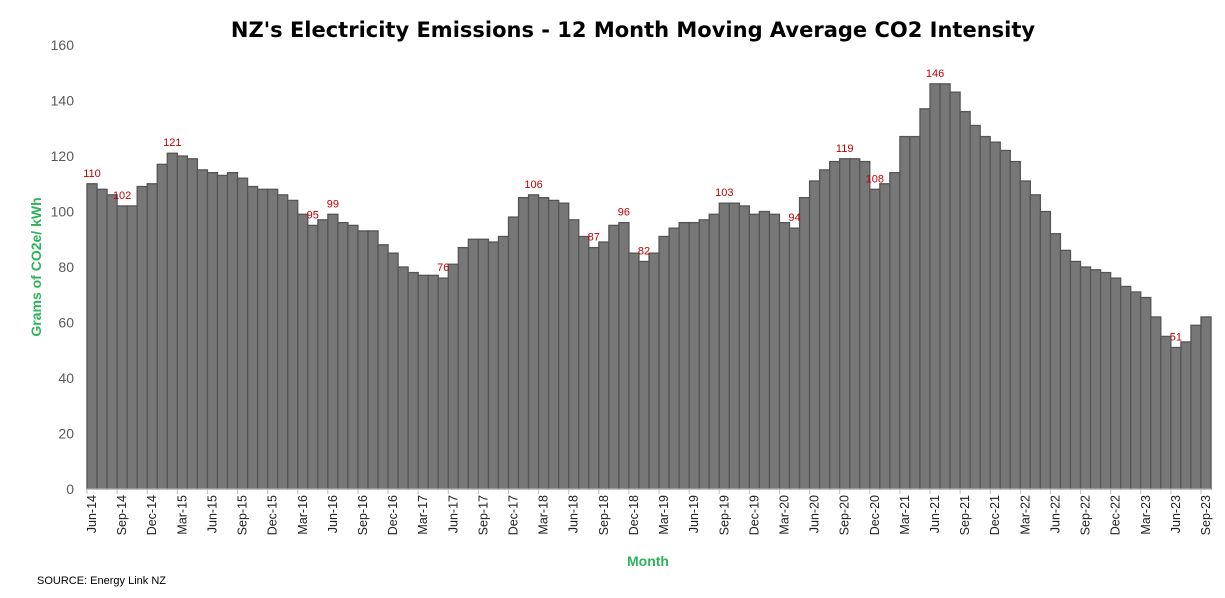 This screenshot has width=1225, height=598. Describe the element at coordinates (724, 515) in the screenshot. I see `x-tick-label: Sep-19` at that location.